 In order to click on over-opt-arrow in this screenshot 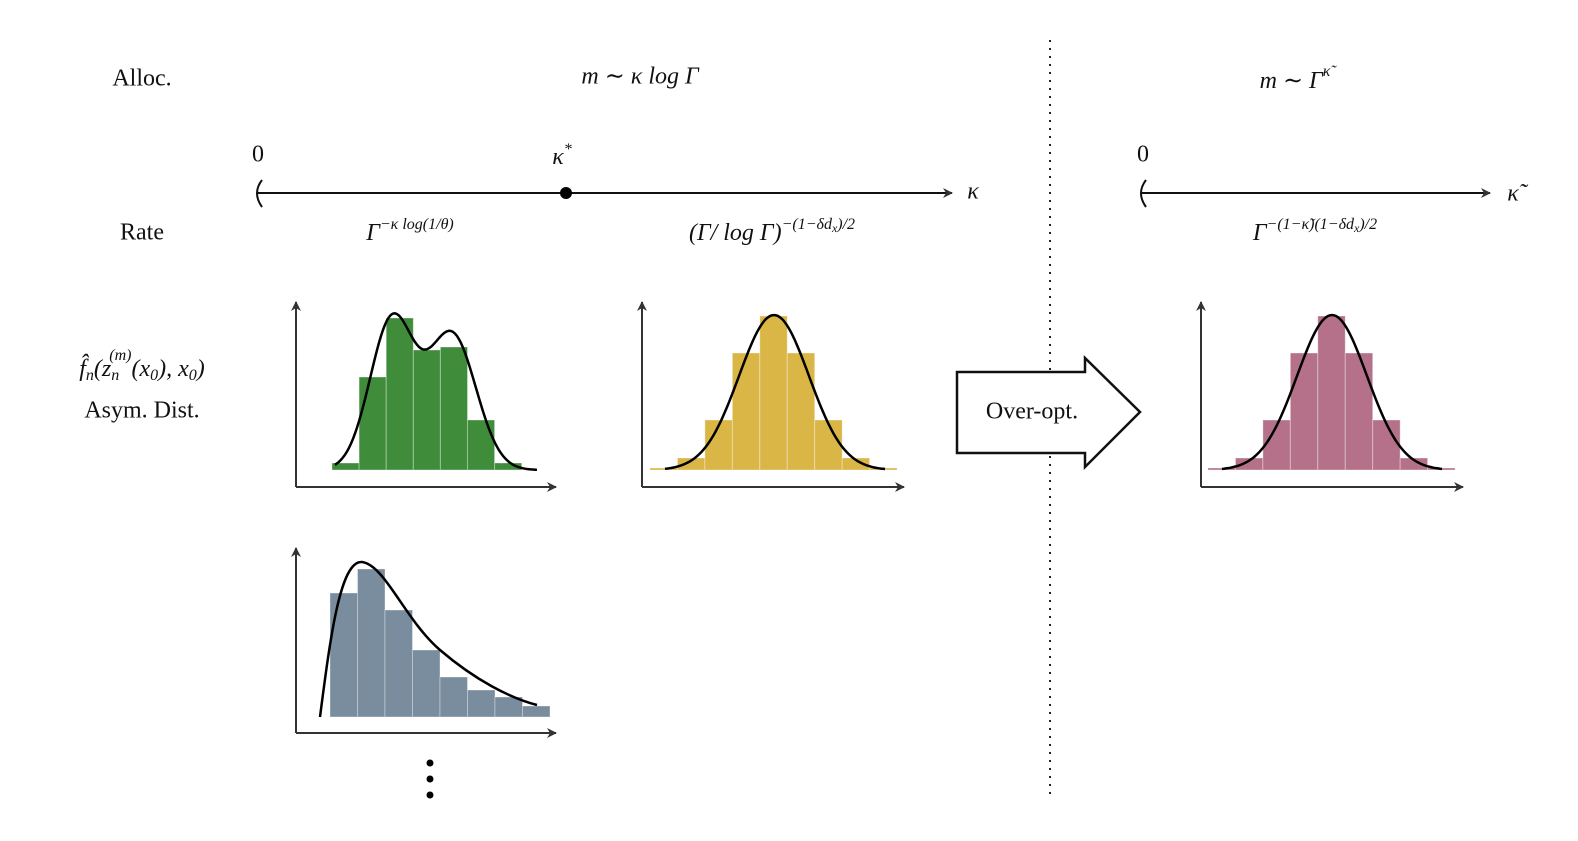, I will do `click(1048, 413)`.